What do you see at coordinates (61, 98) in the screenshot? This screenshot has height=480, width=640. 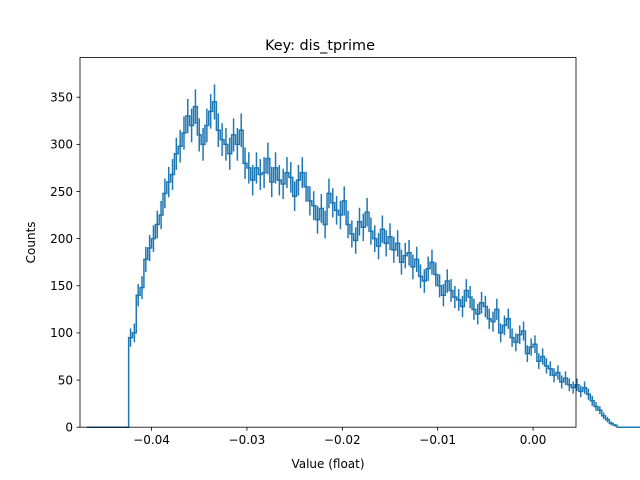 I see `y-tick-label: 350` at bounding box center [61, 98].